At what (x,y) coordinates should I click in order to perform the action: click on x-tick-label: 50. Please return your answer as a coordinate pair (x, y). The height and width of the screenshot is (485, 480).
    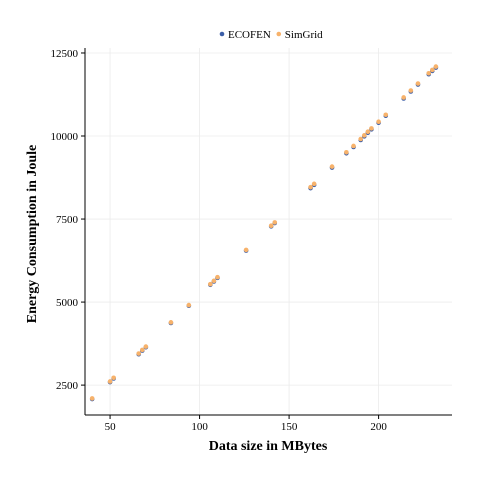
    Looking at the image, I should click on (111, 427).